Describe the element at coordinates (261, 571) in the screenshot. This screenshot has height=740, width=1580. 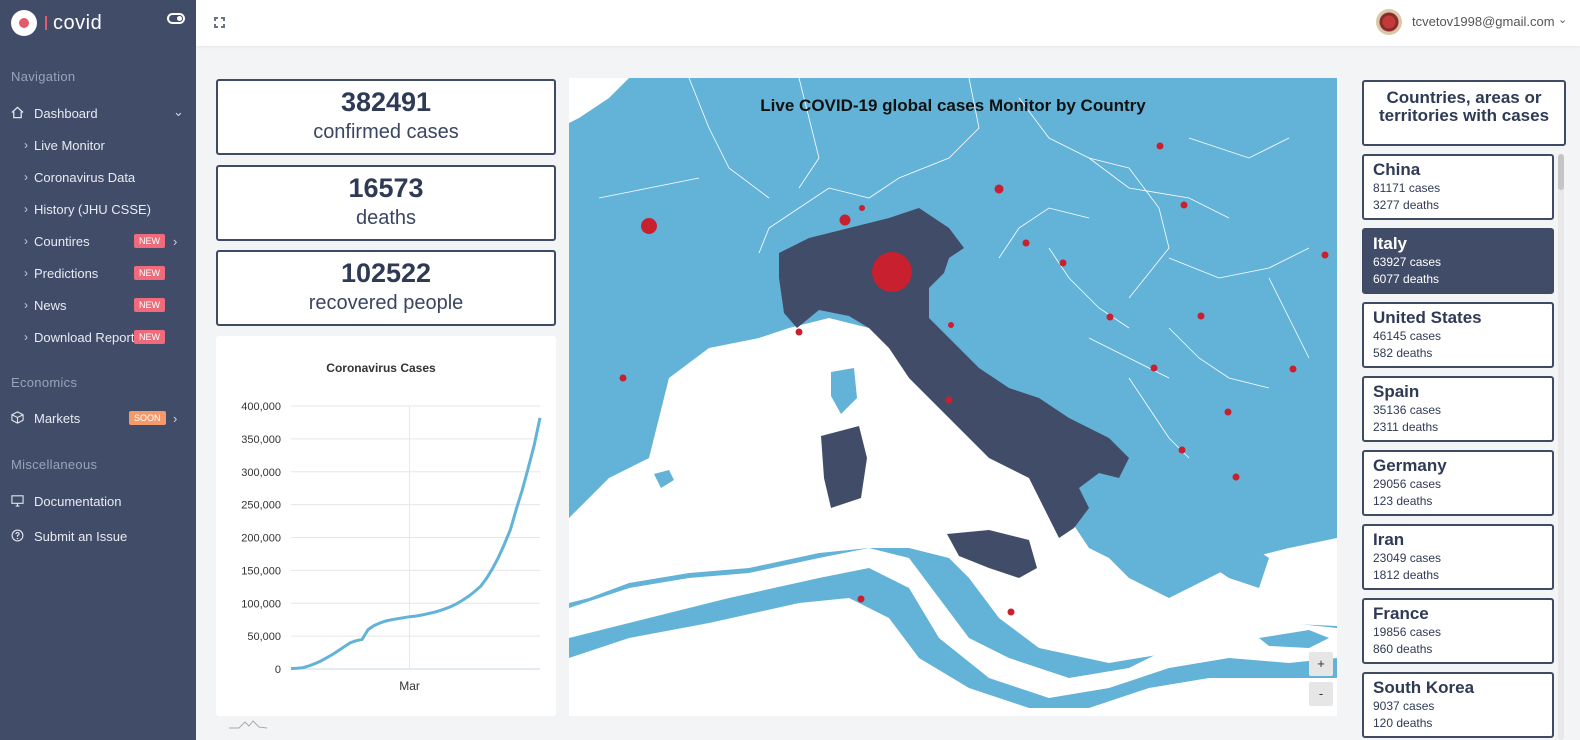
I see `y-tick-label: 150,000` at that location.